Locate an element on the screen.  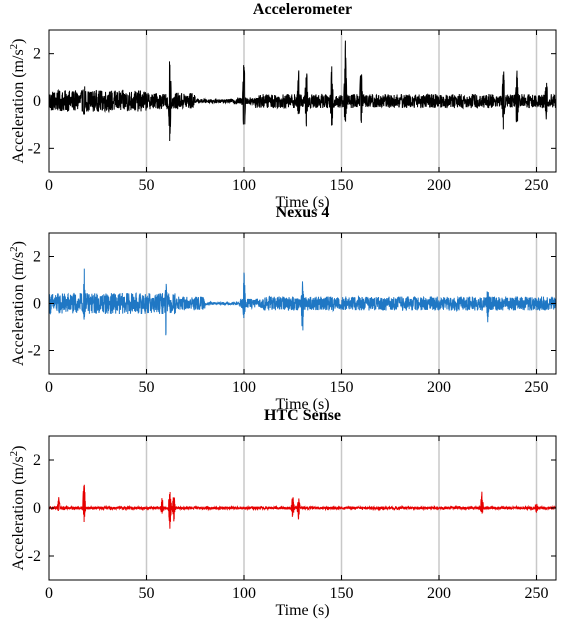
chart-title: Nexus 4 is located at coordinates (303, 212).